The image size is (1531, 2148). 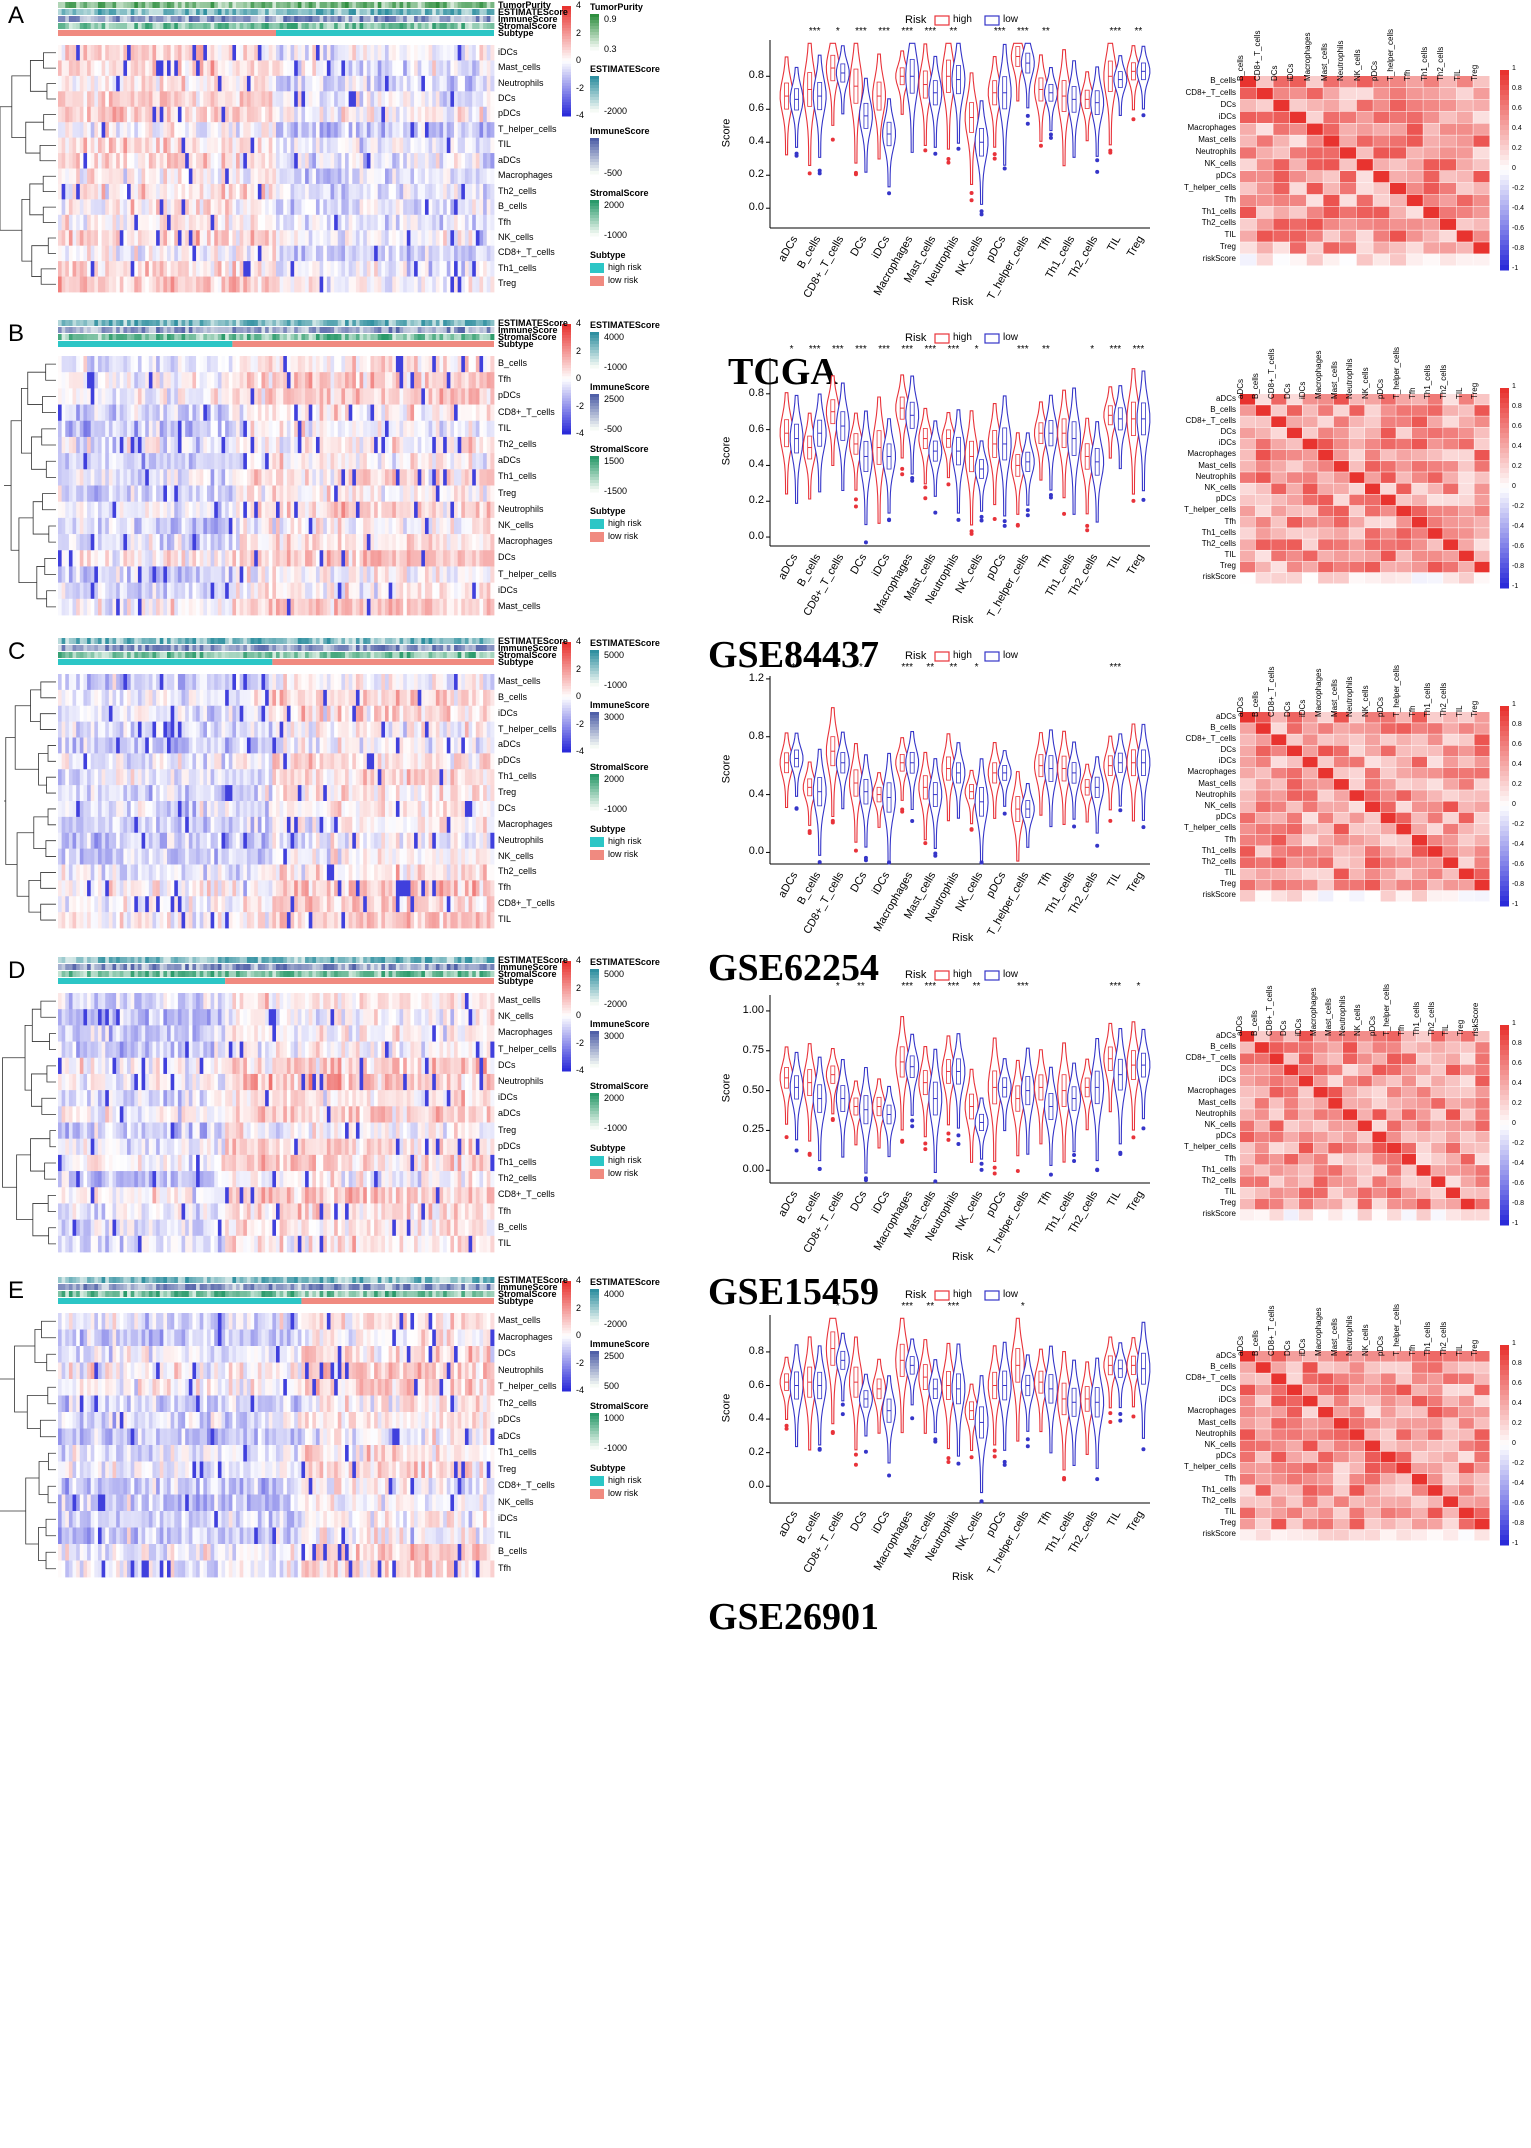 What do you see at coordinates (916, 1295) in the screenshot?
I see `violin-legend-title: Risk` at bounding box center [916, 1295].